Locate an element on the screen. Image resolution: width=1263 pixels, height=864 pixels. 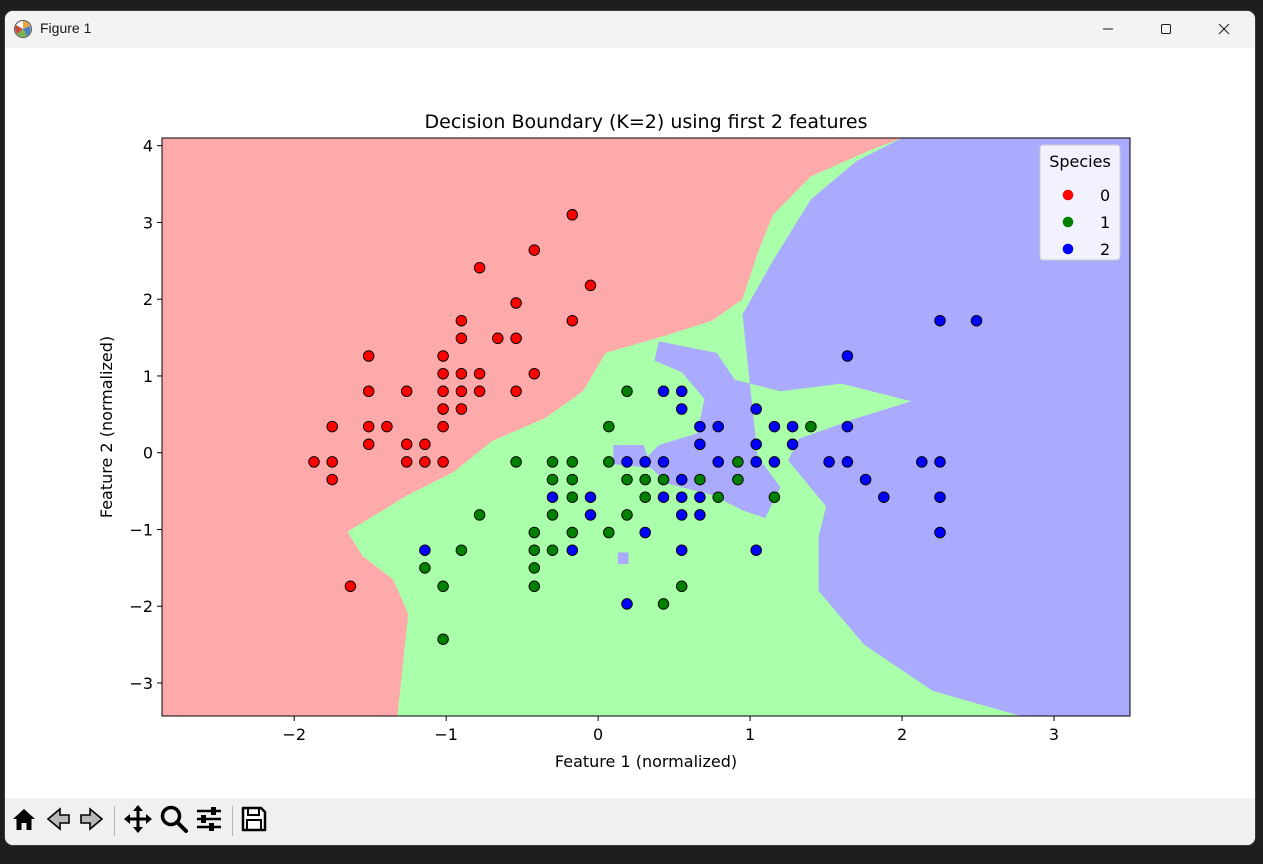
save-disk-icon is located at coordinates (254, 821).